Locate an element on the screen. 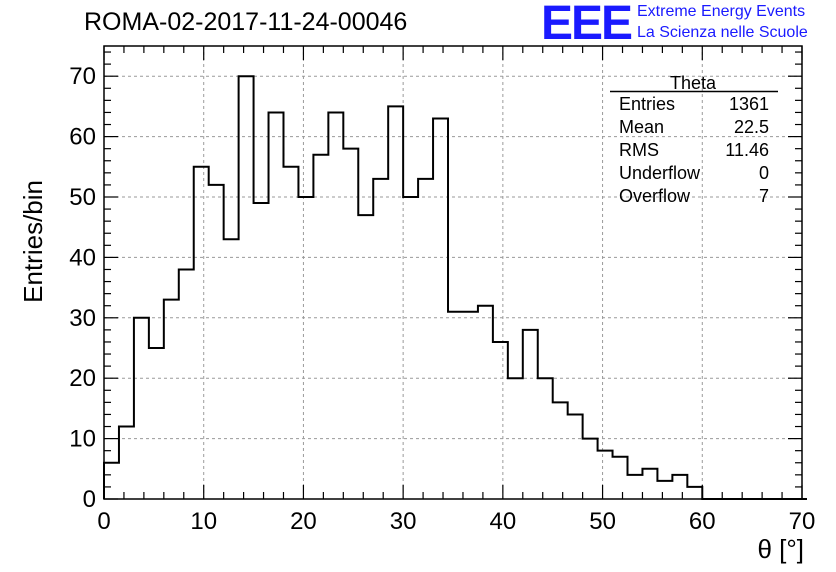 The image size is (836, 572). stats-value: 0 is located at coordinates (764, 173).